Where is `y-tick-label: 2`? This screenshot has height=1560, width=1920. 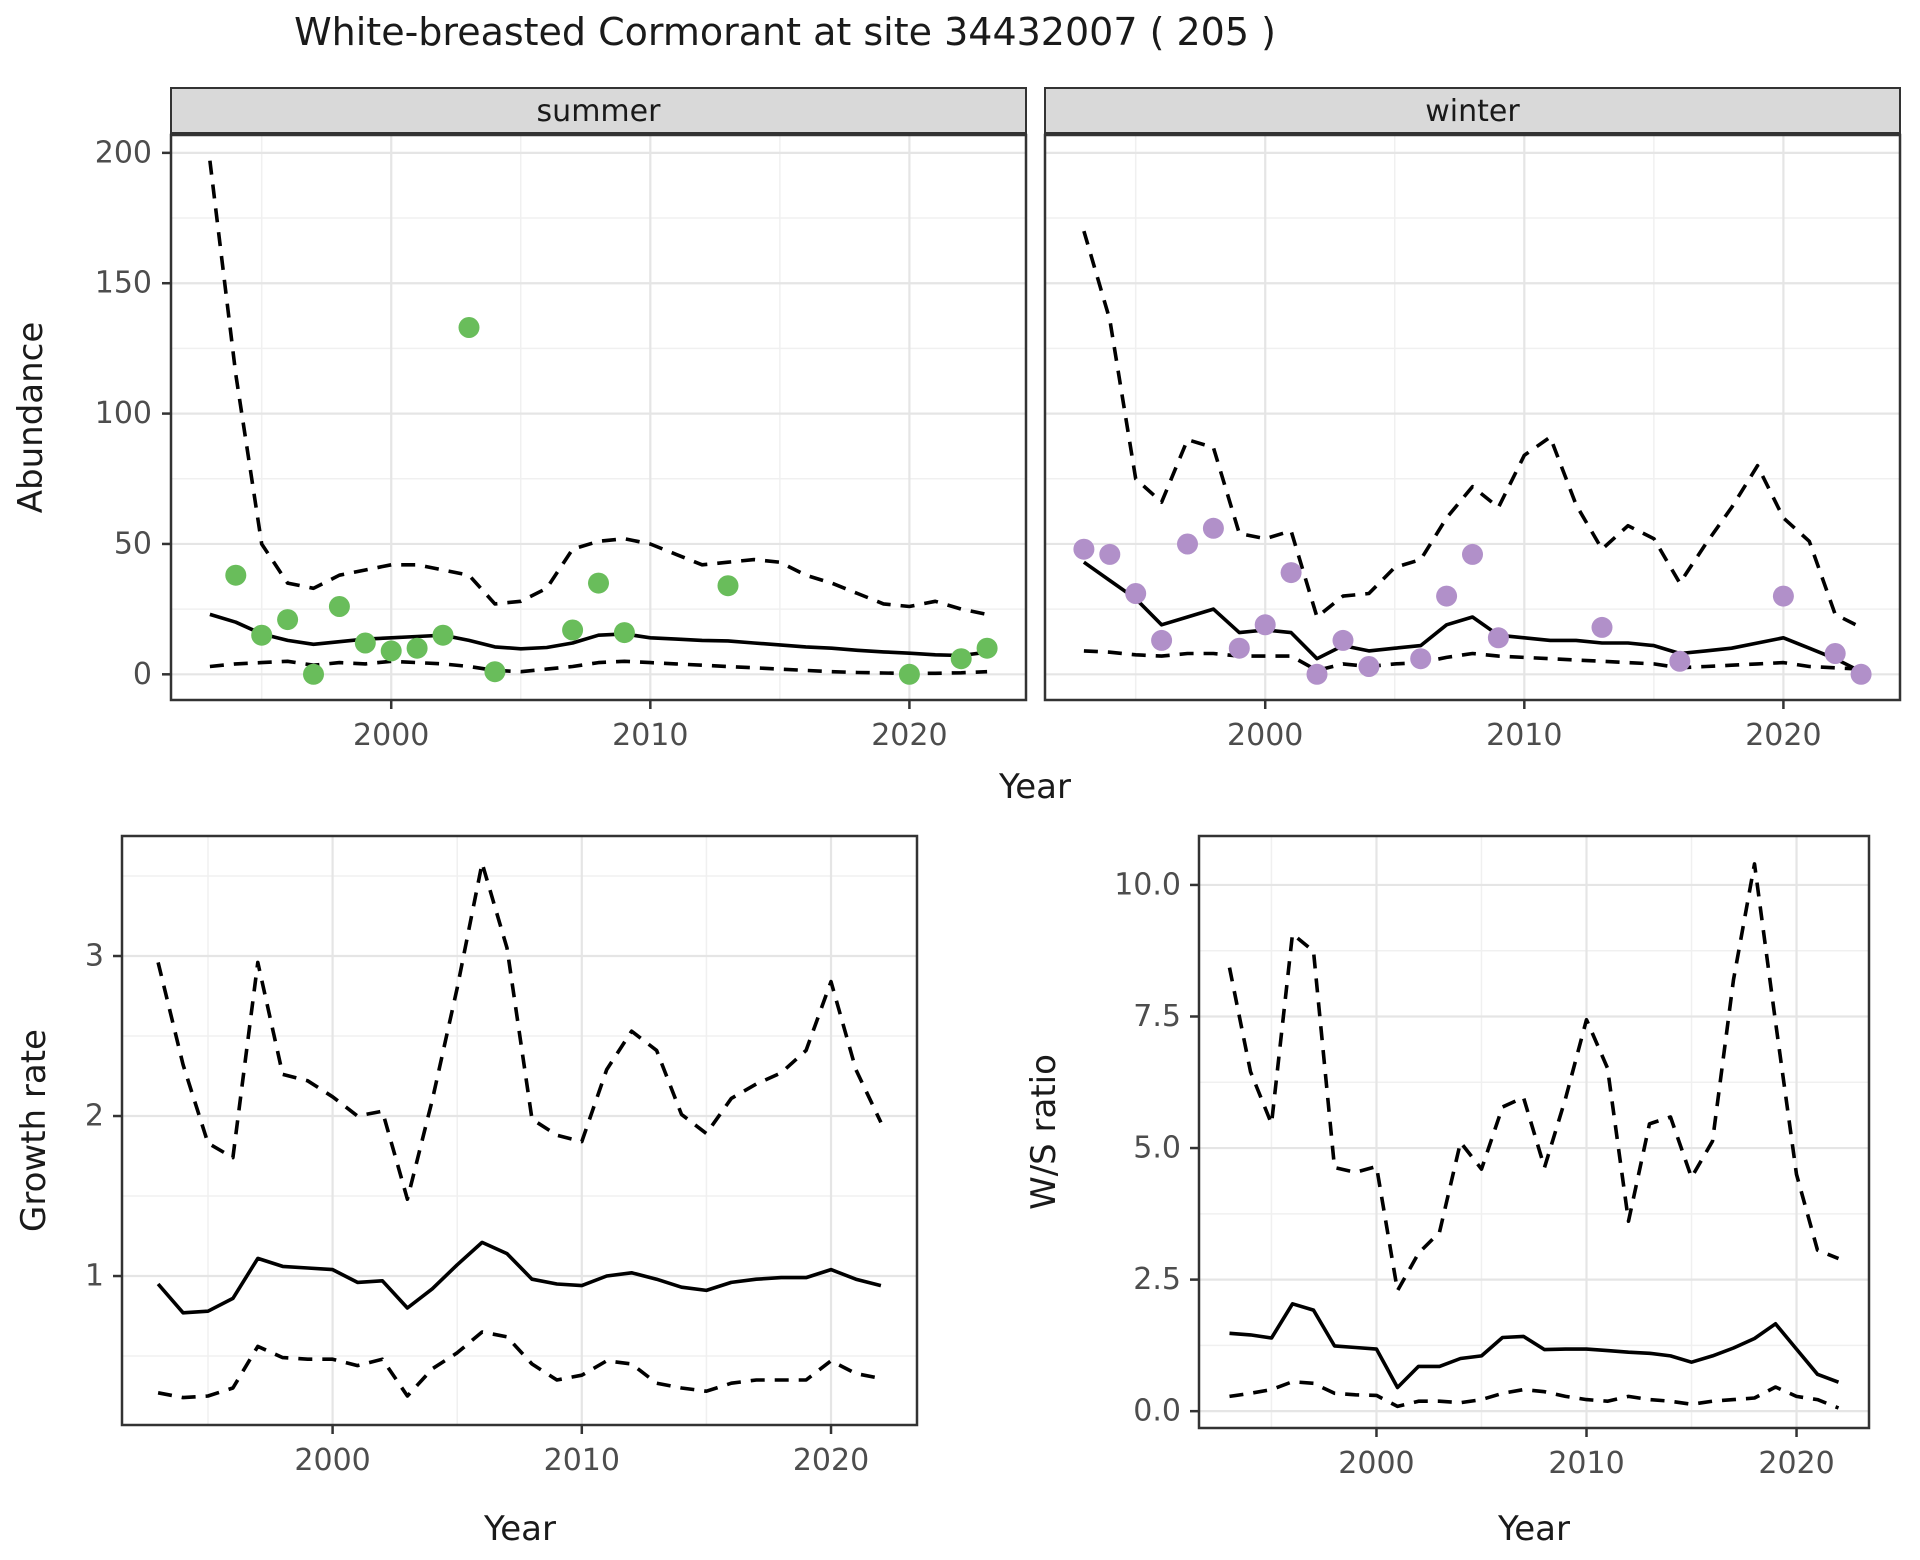
y-tick-label: 2 is located at coordinates (94, 1116).